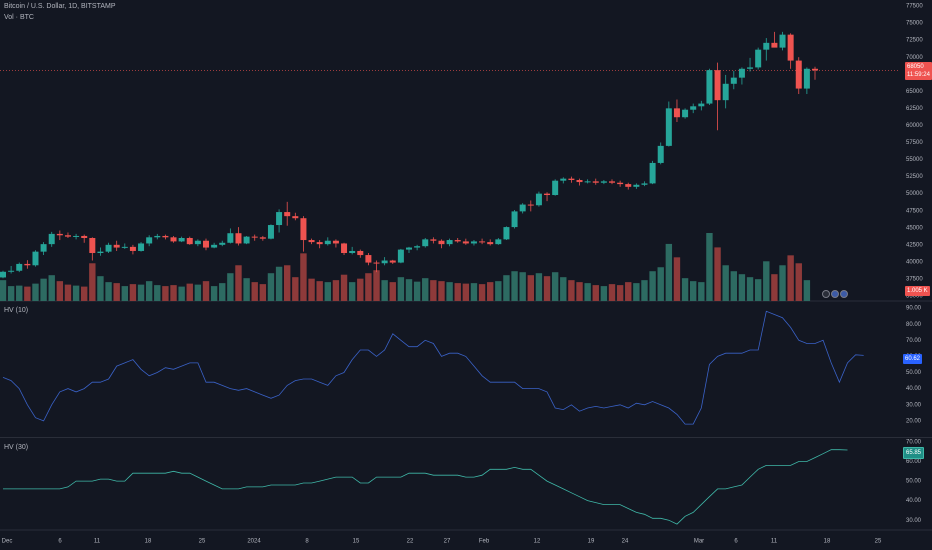 The width and height of the screenshot is (932, 550). I want to click on volume-legend: Vol · BTC, so click(19, 17).